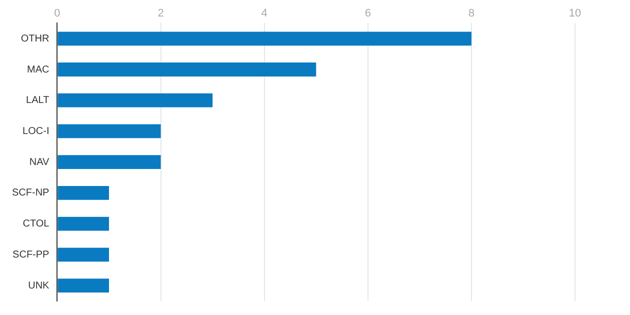  Describe the element at coordinates (38, 100) in the screenshot. I see `y-tick-label: LALT` at that location.